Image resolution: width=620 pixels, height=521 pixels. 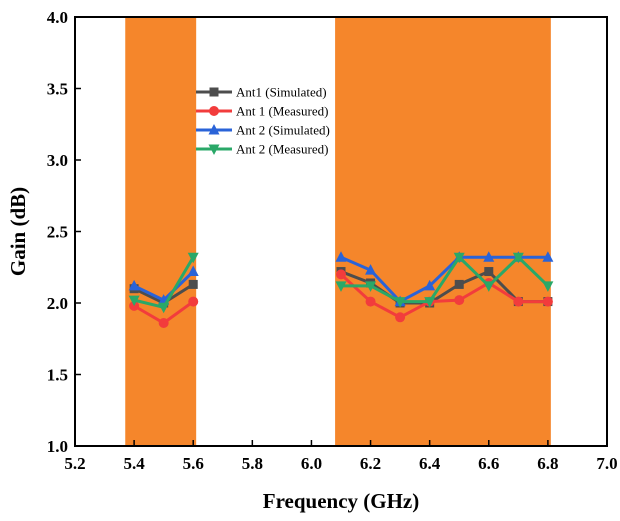 I want to click on x-tick-label: 6.0, so click(x=311, y=463).